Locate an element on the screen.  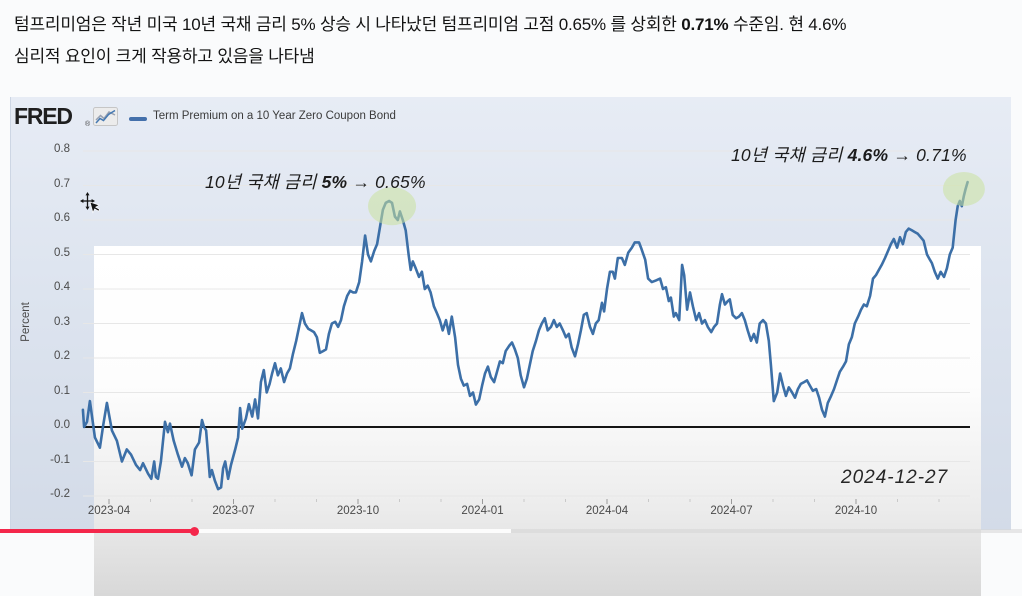
y-tick-label: 0.7 is located at coordinates (62, 183).